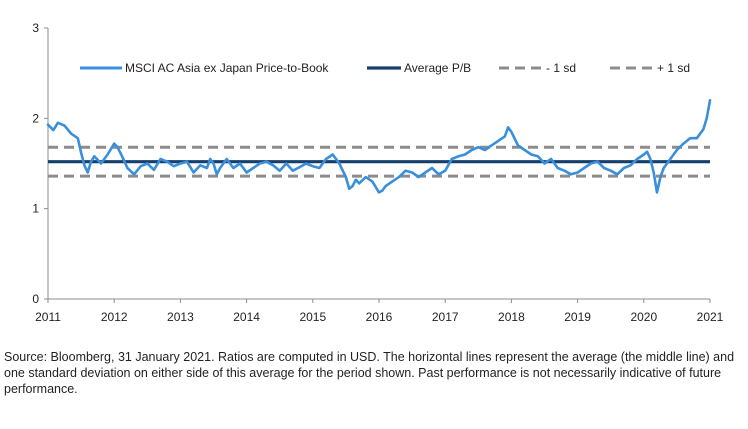 Image resolution: width=748 pixels, height=429 pixels. I want to click on legend-label: - 1 sd, so click(561, 68).